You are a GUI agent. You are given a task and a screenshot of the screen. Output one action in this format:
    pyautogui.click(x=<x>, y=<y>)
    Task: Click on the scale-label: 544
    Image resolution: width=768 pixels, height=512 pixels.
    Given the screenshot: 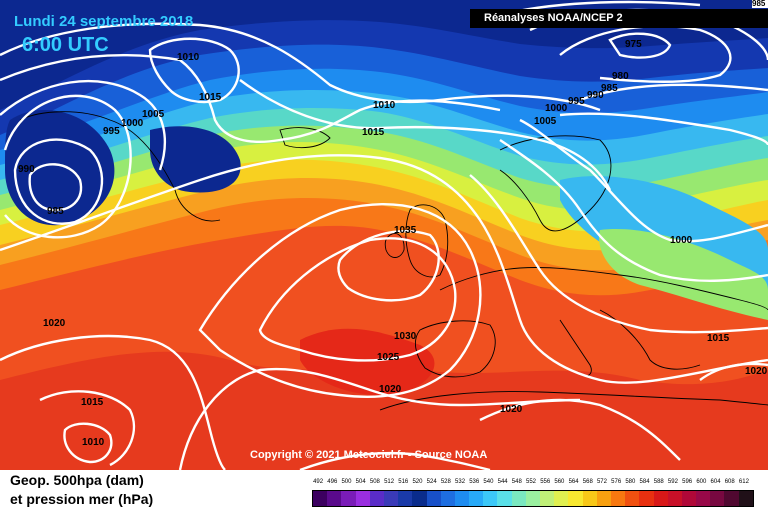 What is the action you would take?
    pyautogui.click(x=502, y=482)
    